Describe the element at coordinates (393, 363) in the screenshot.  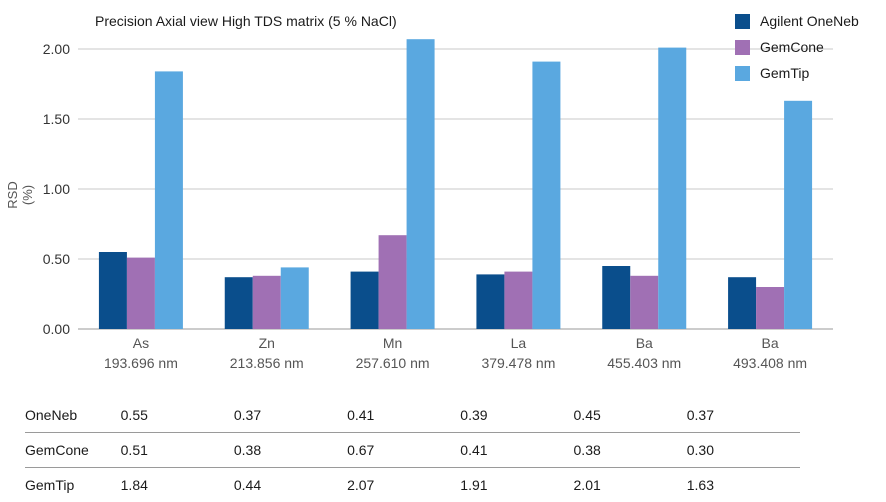
I see `x-tick-wavelength: 257.610 nm` at that location.